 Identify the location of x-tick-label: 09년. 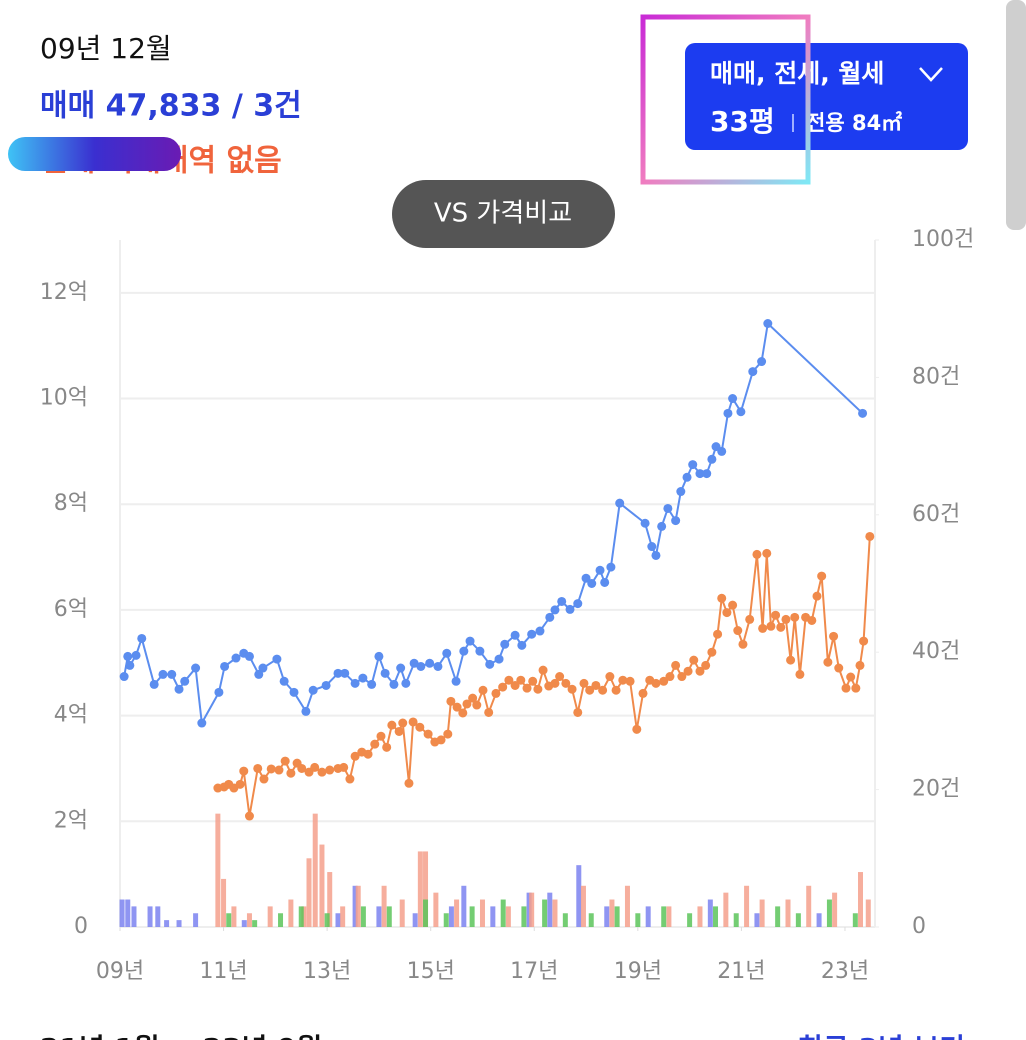
(120, 971).